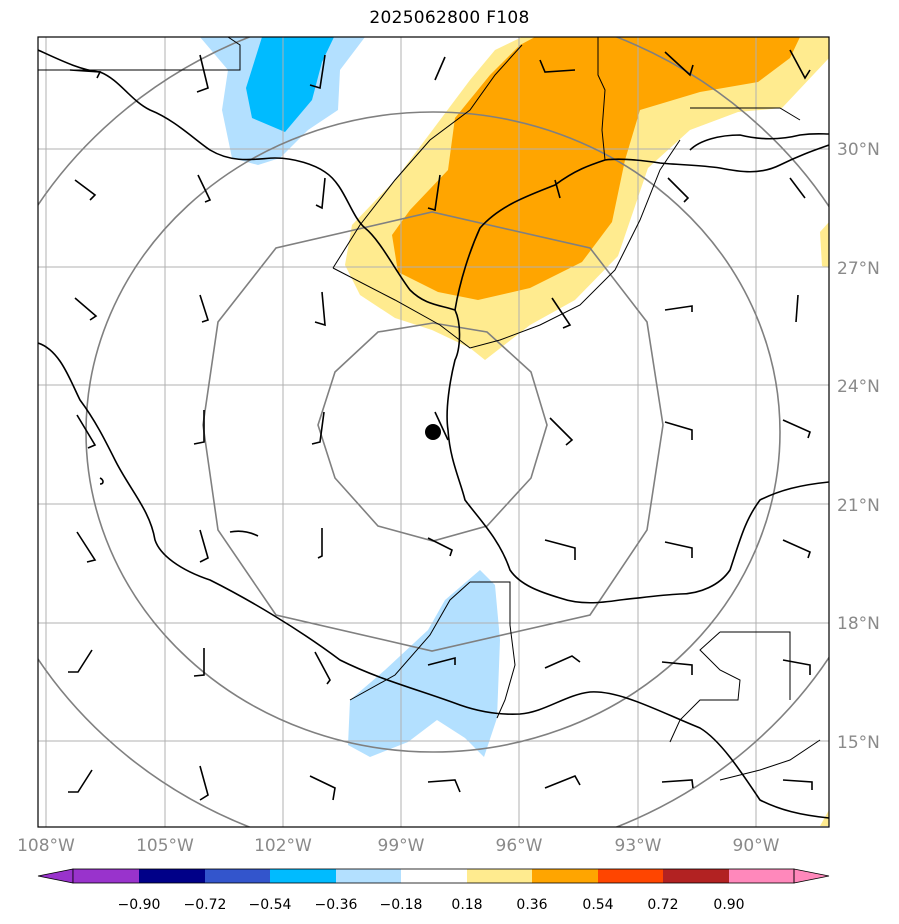 This screenshot has width=899, height=924. I want to click on colorbar-low-extension, so click(55, 876).